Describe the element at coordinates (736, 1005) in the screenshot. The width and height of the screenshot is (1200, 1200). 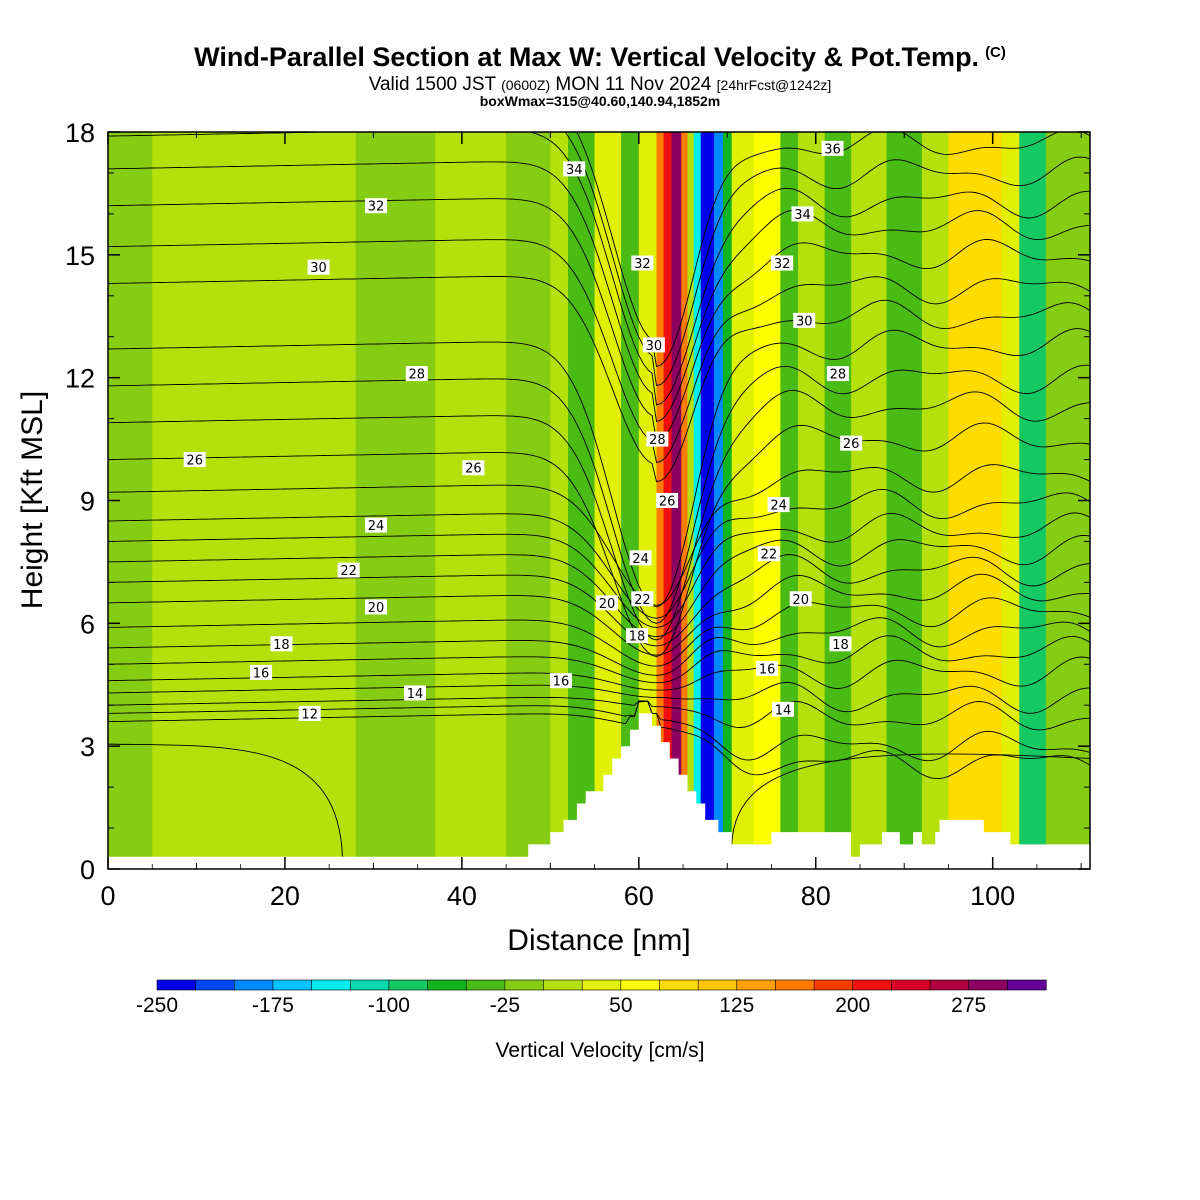
I see `colorbar-tick-label: 125` at that location.